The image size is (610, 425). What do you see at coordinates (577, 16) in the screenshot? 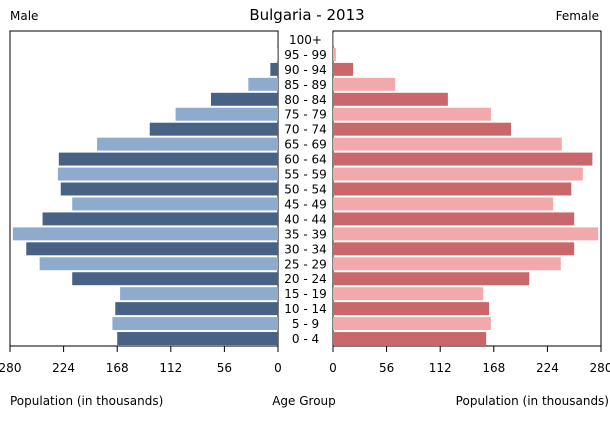
I see `female-side-label: Female` at bounding box center [577, 16].